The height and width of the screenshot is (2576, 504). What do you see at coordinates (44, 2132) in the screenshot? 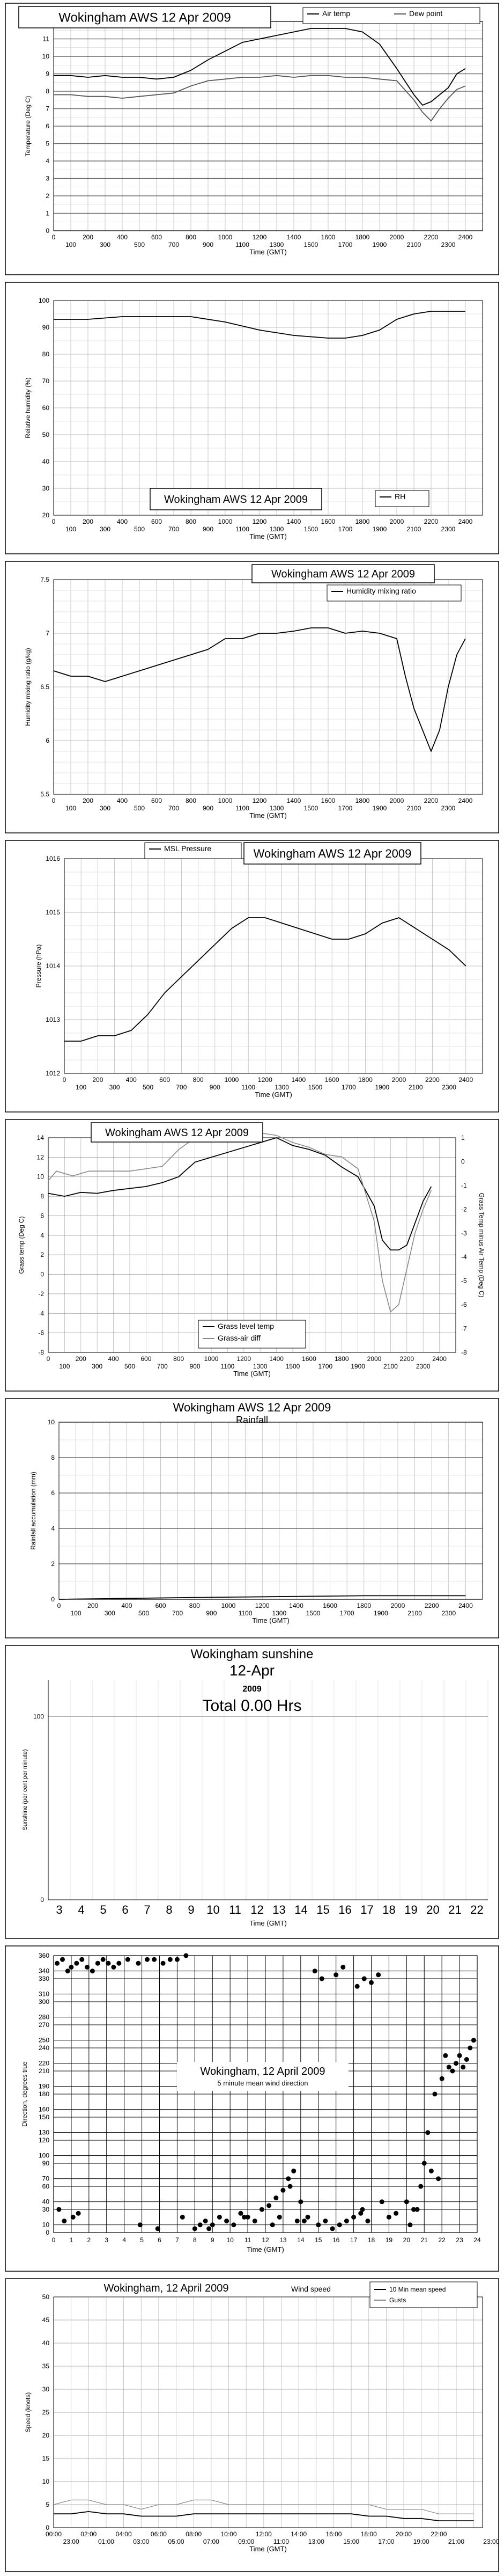
I see `y-tick-label: 130` at bounding box center [44, 2132].